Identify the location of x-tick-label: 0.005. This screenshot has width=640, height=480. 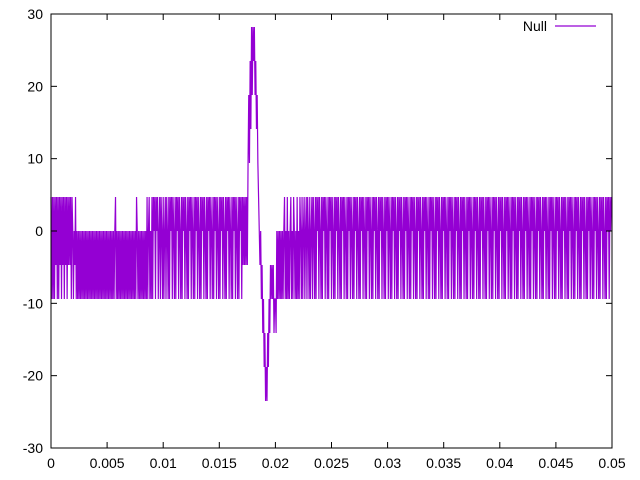
(107, 463).